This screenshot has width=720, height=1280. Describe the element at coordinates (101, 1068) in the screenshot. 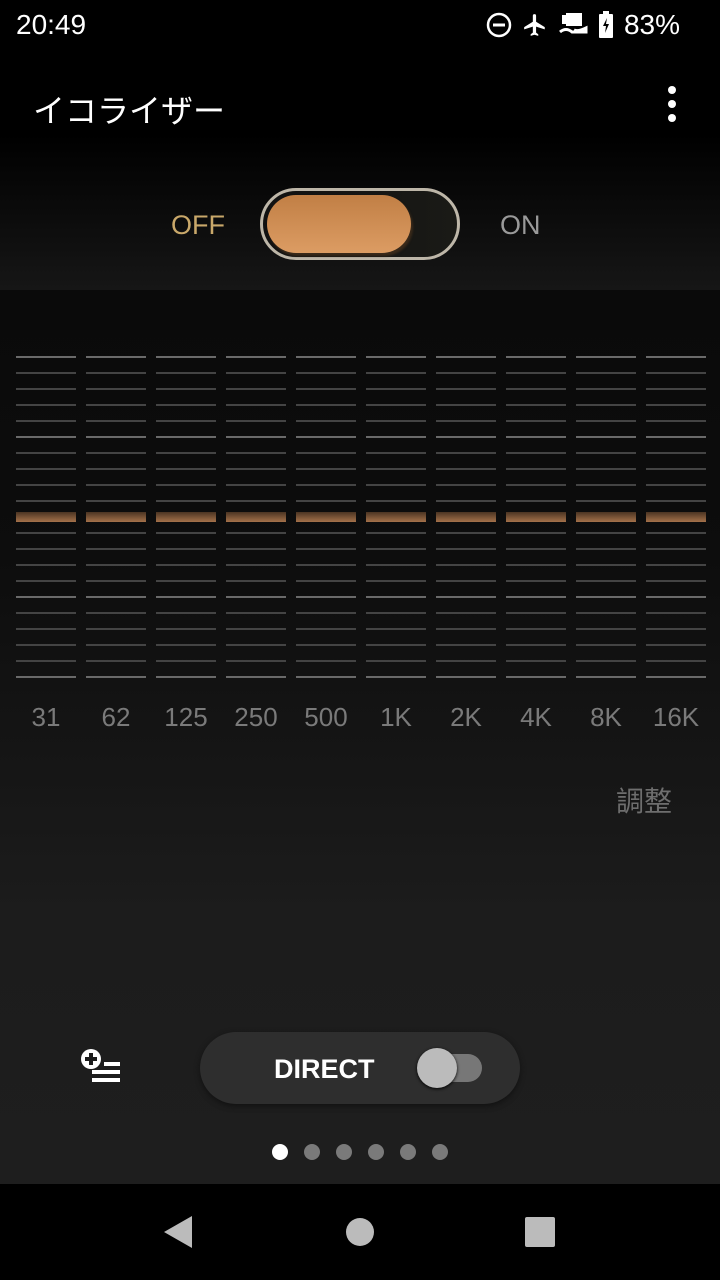

I see `playlist-add-icon` at that location.